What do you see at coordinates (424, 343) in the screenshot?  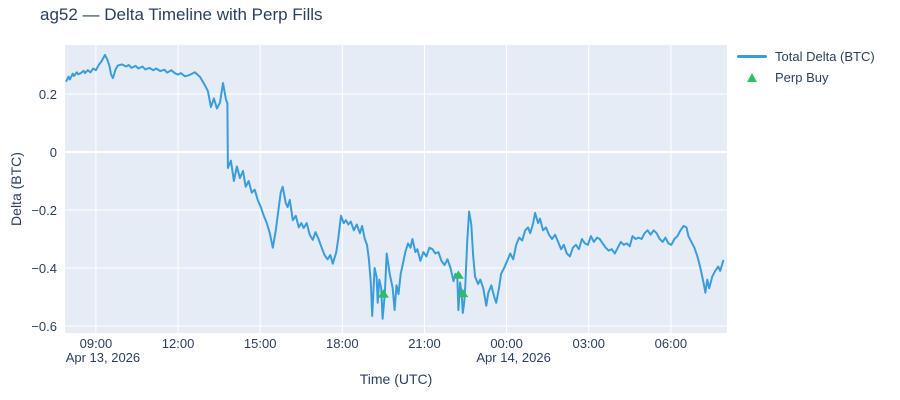 I see `x-tick-label: 21:00` at bounding box center [424, 343].